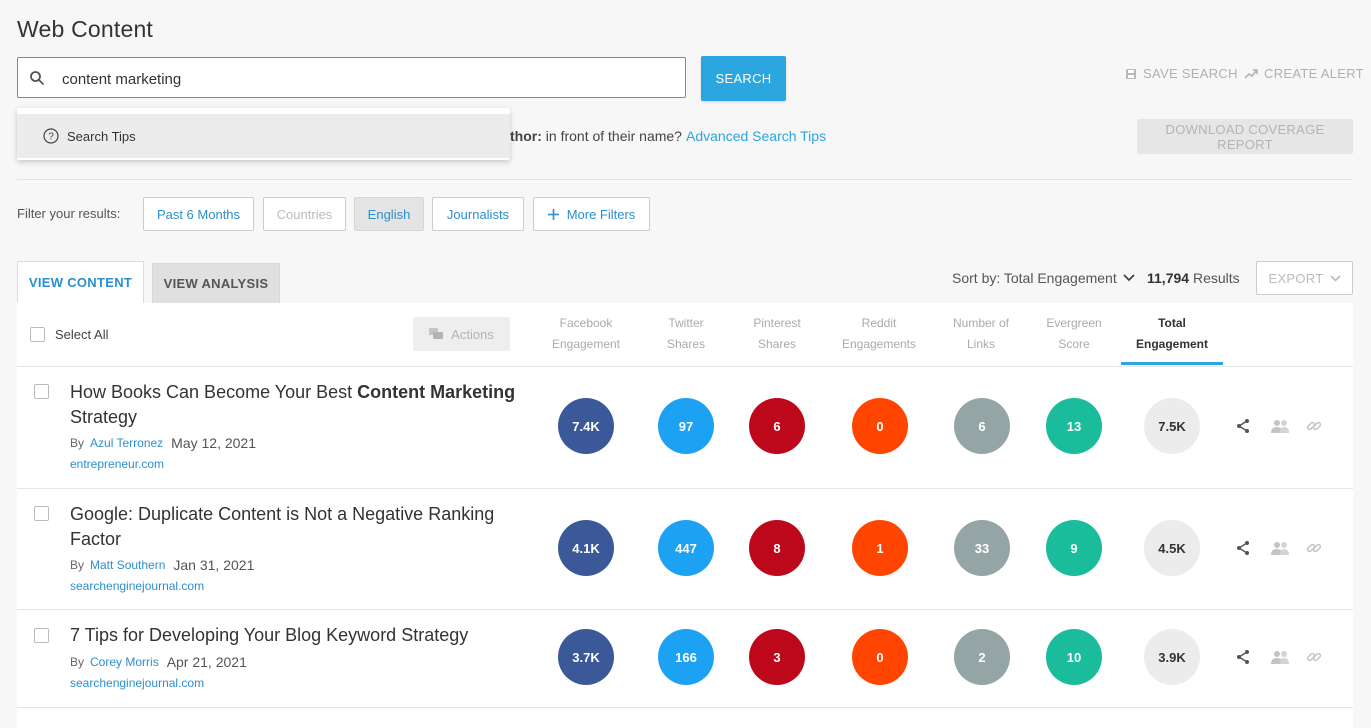 This screenshot has height=728, width=1371. I want to click on col-total-line2: Engagement, so click(1171, 344).